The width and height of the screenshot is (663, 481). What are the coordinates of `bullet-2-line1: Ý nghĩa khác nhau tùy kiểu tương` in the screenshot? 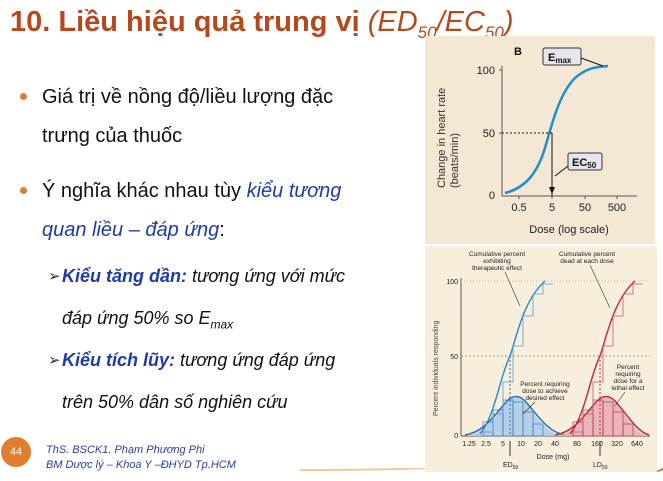 It's located at (192, 191).